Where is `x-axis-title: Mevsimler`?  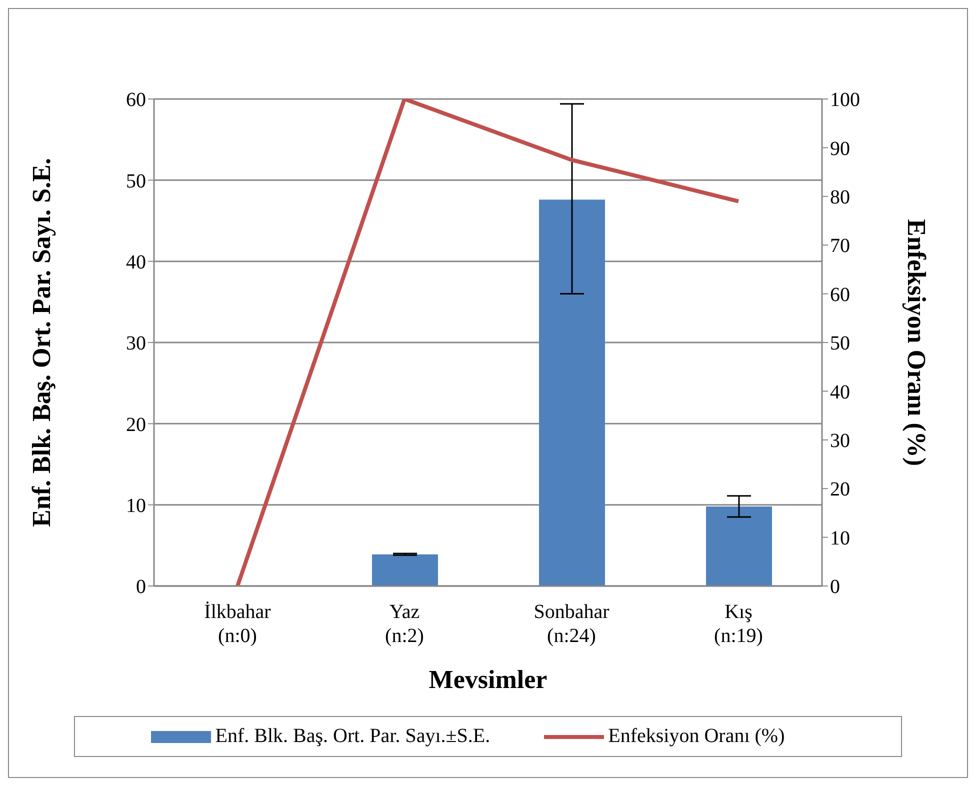
x-axis-title: Mevsimler is located at coordinates (488, 679).